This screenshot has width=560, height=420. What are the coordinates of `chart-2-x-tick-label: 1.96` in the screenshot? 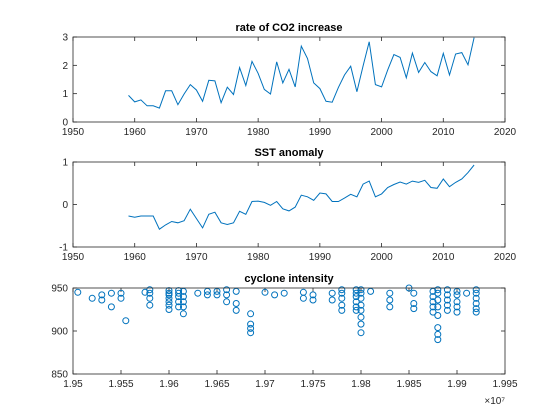 It's located at (169, 384).